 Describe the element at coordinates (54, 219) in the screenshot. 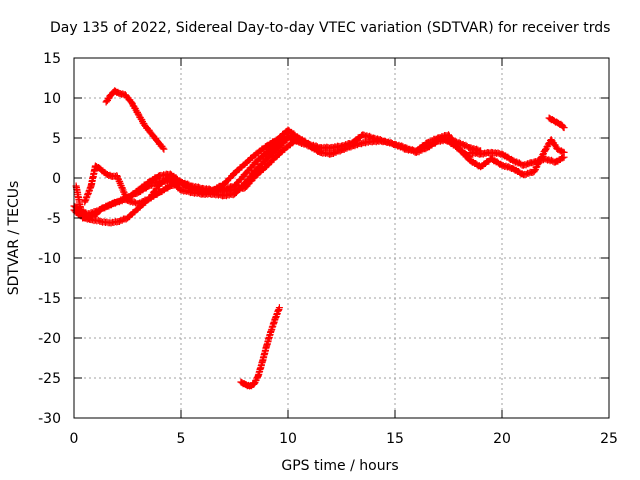

I see `y-tick-label: -5` at that location.